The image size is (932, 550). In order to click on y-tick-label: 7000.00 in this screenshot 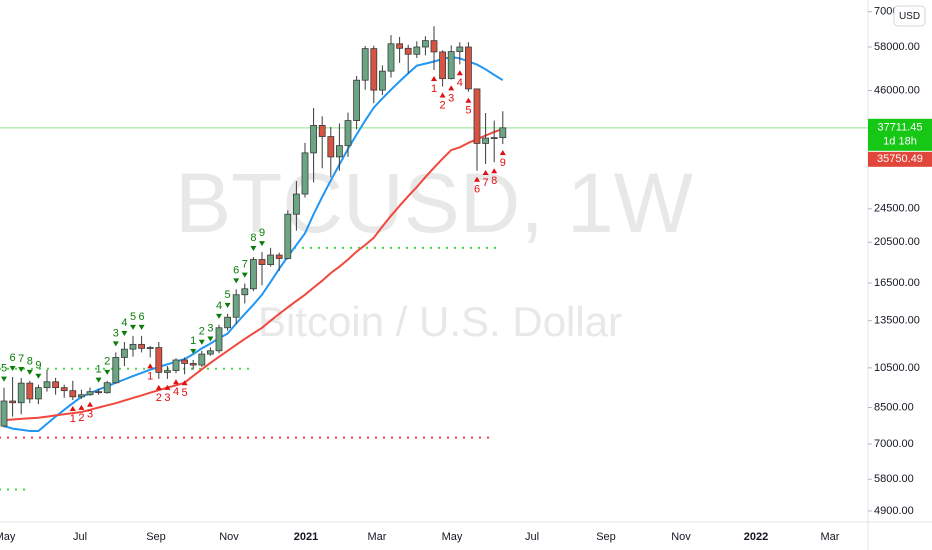, I will do `click(894, 444)`.